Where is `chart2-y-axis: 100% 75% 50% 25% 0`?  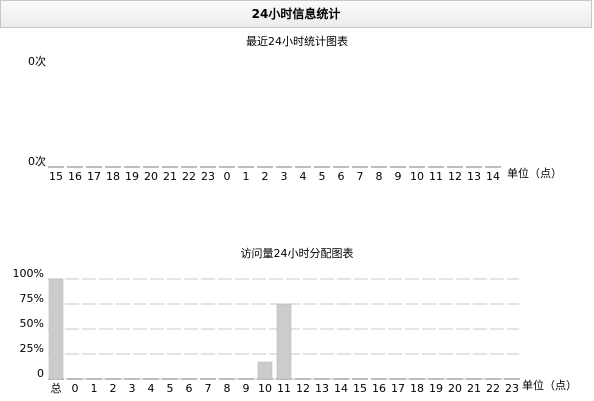
chart2-y-axis: 100% 75% 50% 25% 0 is located at coordinates (28, 323).